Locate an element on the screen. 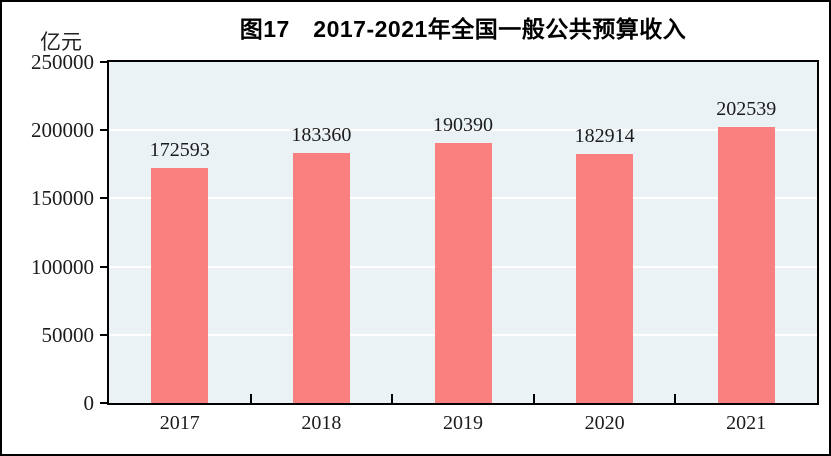  x-axis-category-label: 2021 is located at coordinates (746, 423).